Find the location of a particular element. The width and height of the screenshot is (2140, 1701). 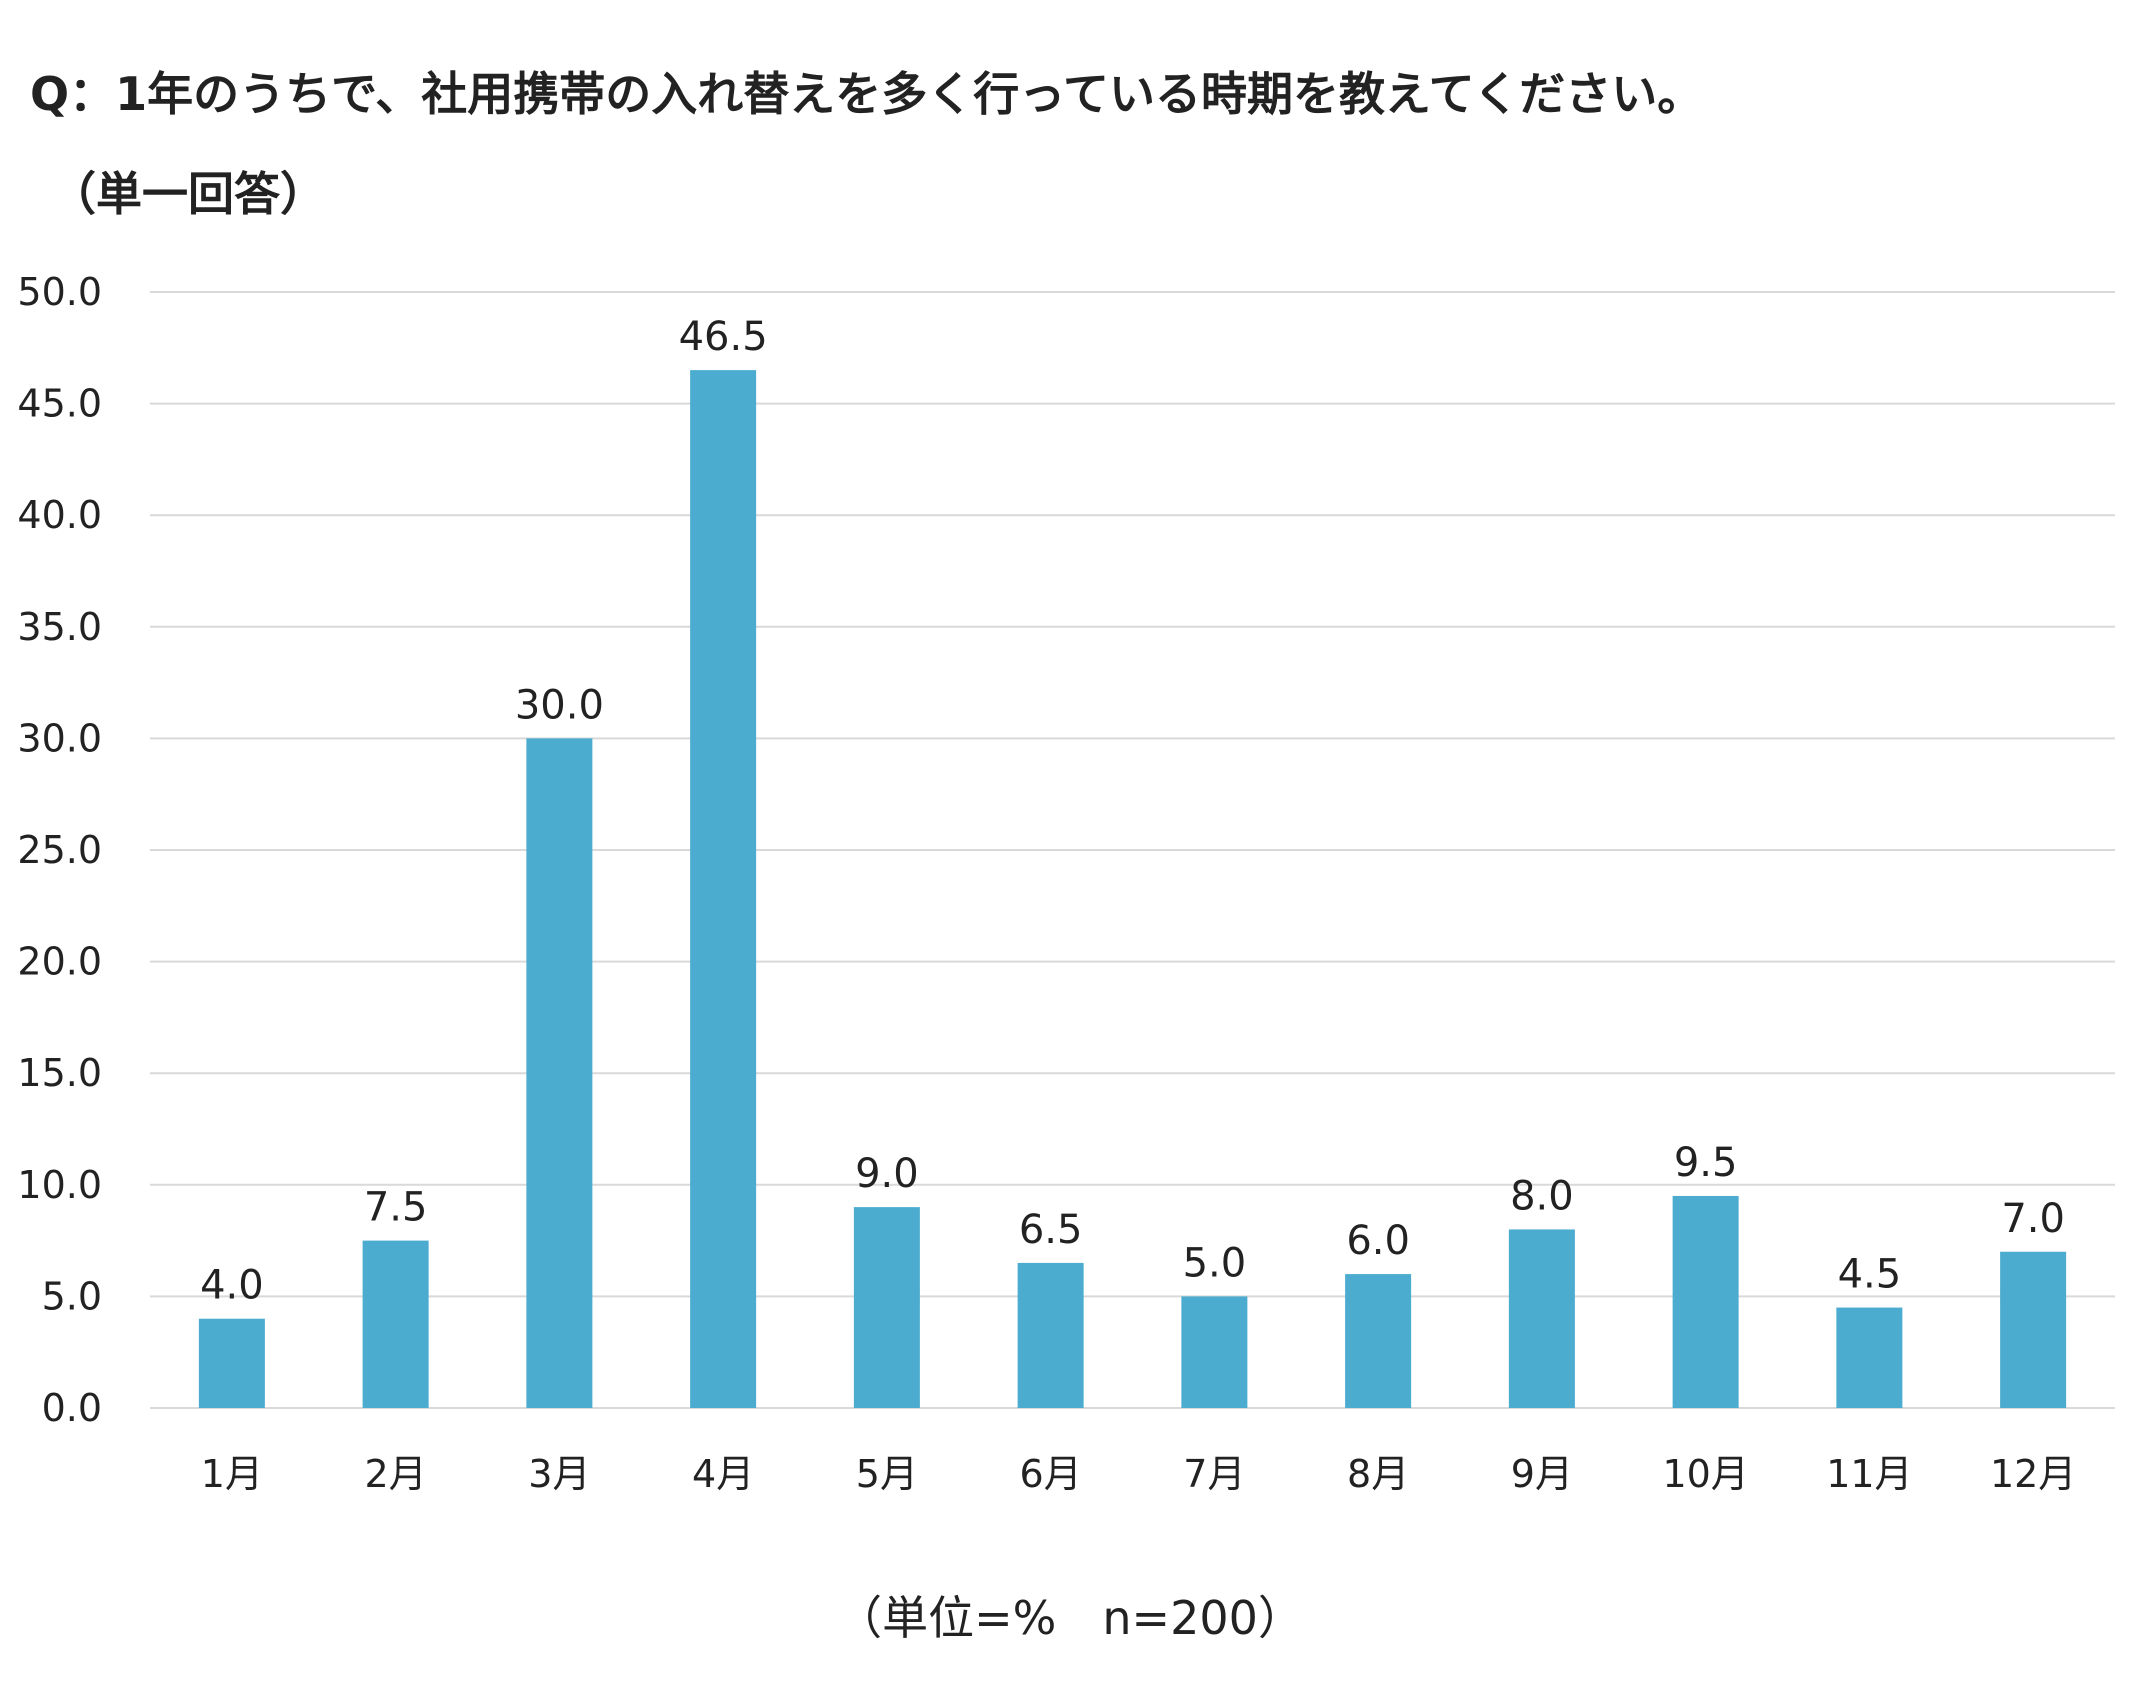

data-label: 30.0 is located at coordinates (559, 705).